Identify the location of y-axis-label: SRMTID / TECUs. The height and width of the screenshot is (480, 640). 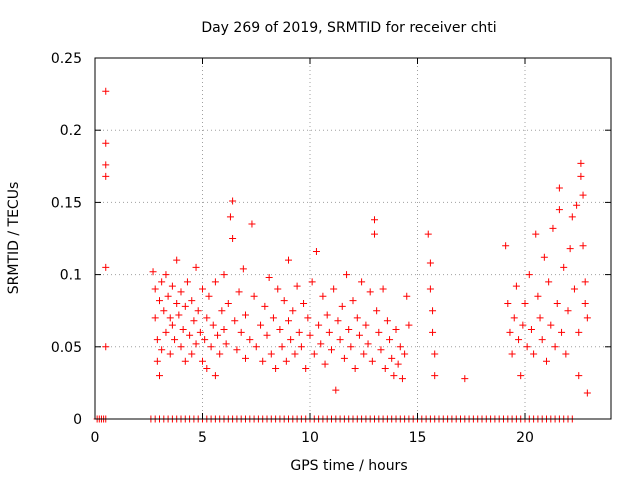
(14, 238).